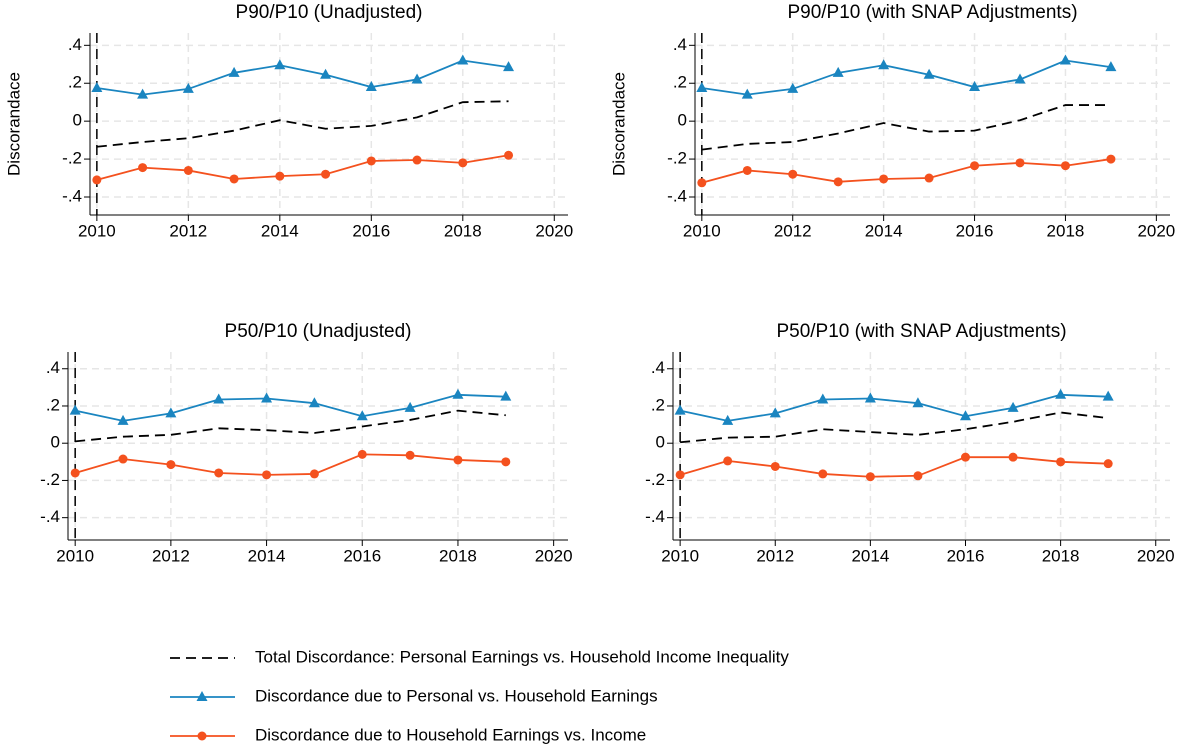 Image resolution: width=1200 pixels, height=753 pixels. Describe the element at coordinates (202, 696) in the screenshot. I see `legend-marker` at that location.